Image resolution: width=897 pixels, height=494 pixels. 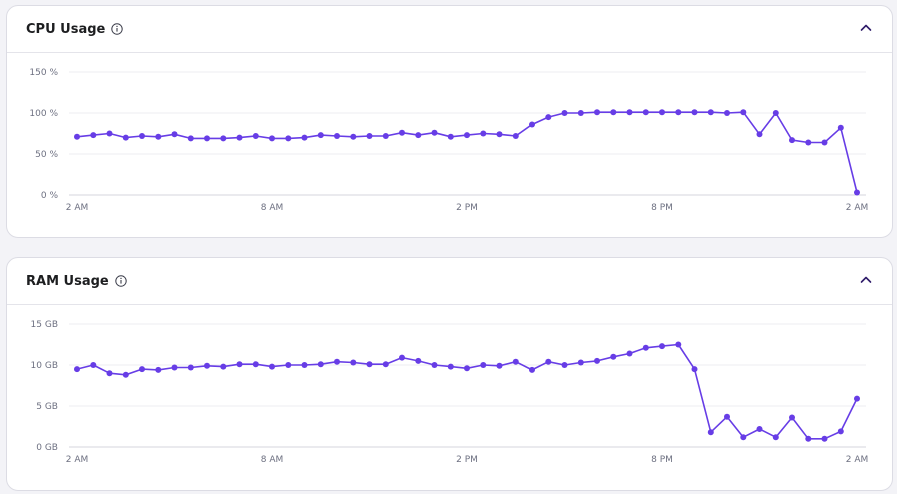 I want to click on cpu-y-tick-label: 0 %, so click(x=50, y=196).